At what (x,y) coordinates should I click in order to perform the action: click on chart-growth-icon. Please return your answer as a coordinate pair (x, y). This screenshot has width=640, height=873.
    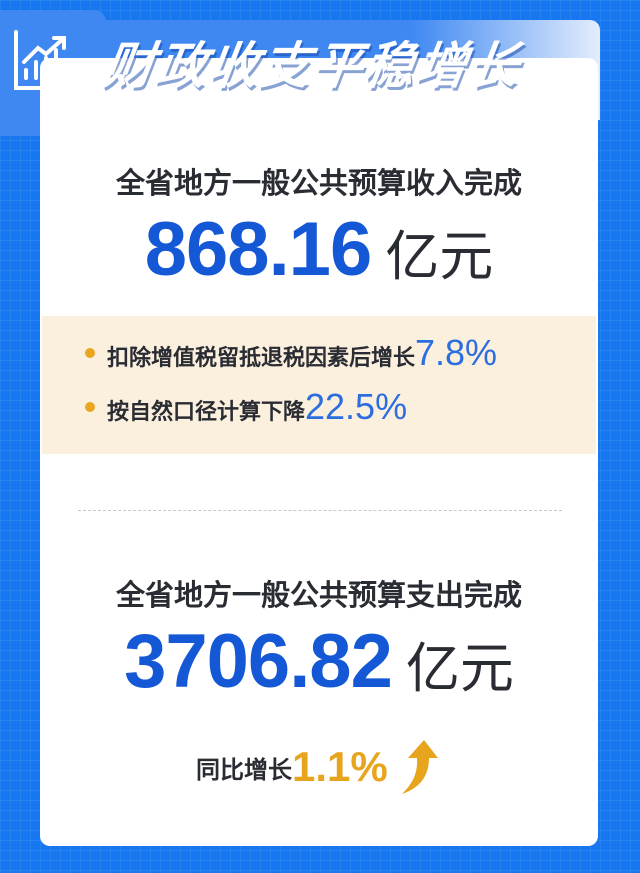
    Looking at the image, I should click on (43, 60).